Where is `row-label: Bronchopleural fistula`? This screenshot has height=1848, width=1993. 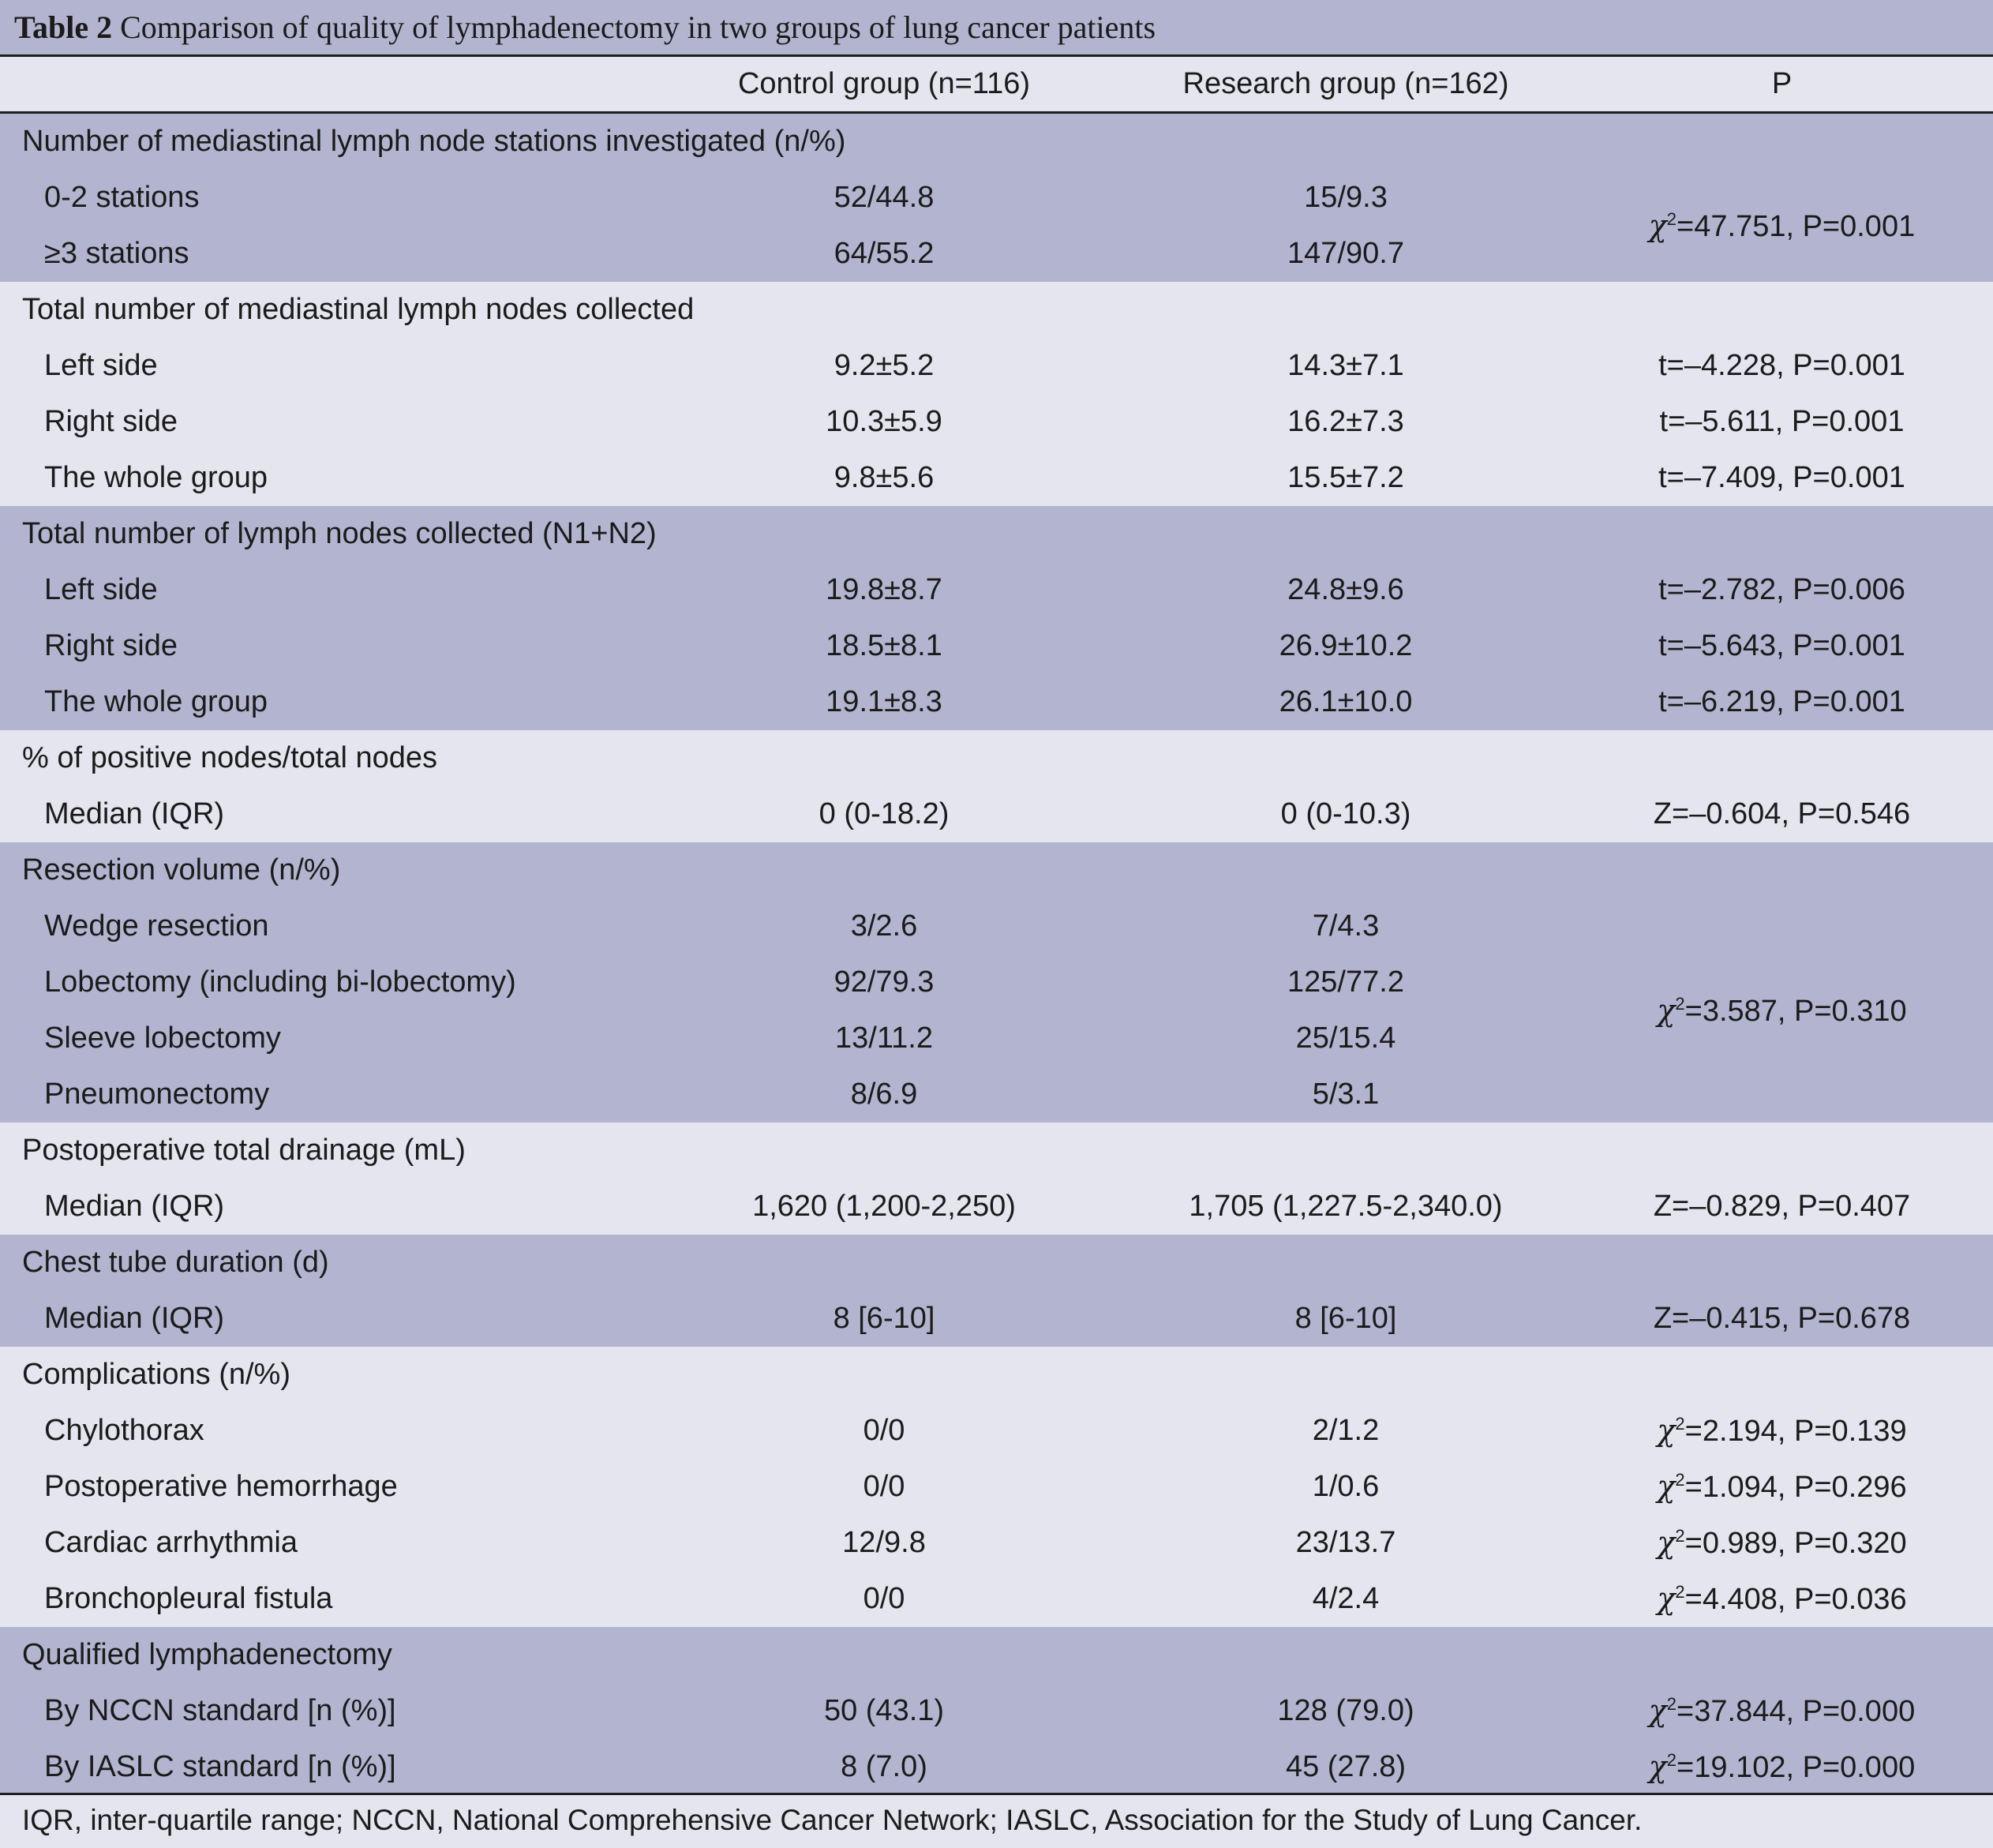 row-label: Bronchopleural fistula is located at coordinates (188, 1598).